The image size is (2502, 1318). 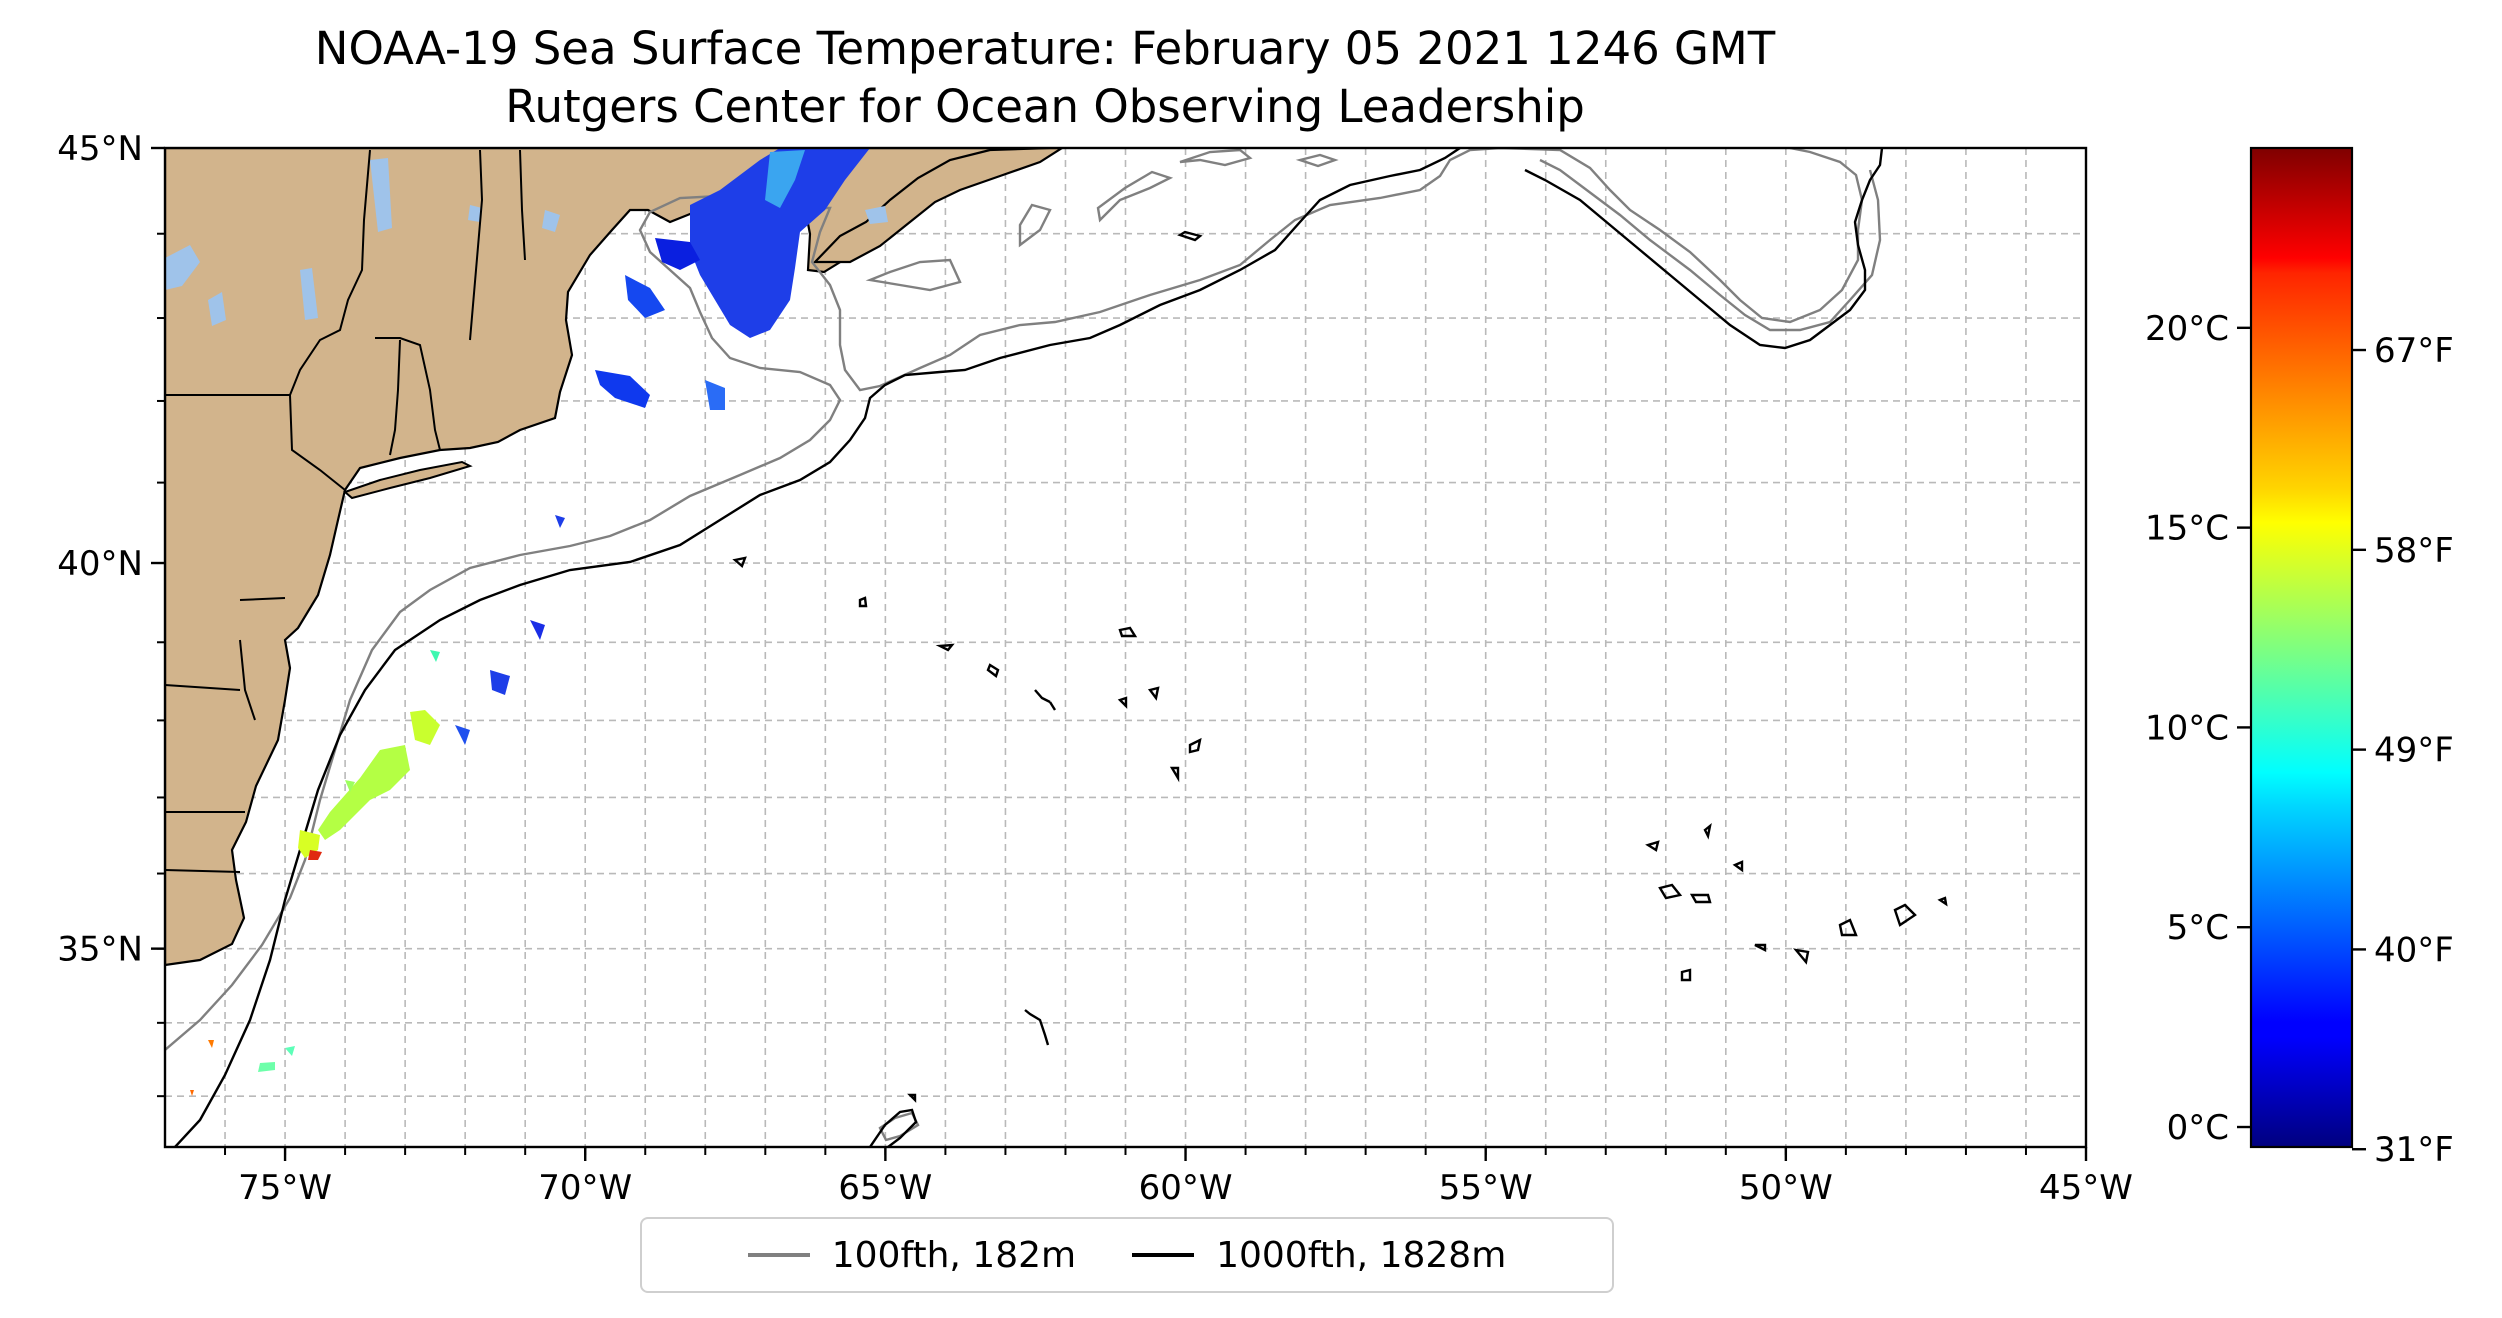 I want to click on isobath-legend: 100fth, 182m 1000fth, 1828m, so click(x=1127, y=1255).